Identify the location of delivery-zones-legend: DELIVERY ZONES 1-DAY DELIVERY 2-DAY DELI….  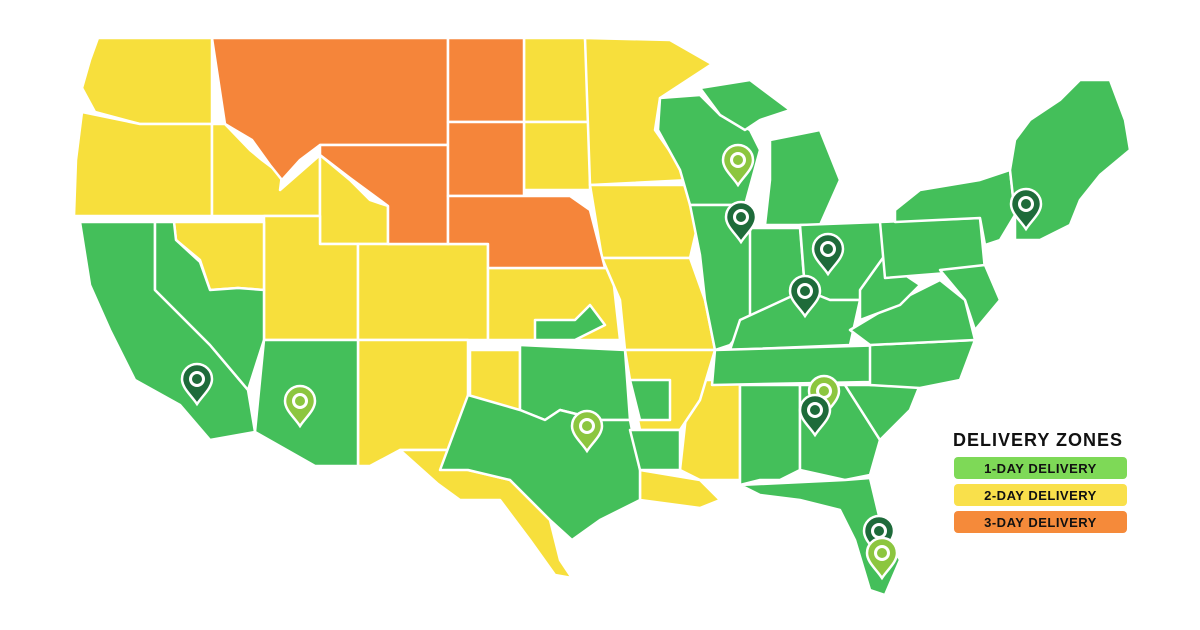
(1038, 484).